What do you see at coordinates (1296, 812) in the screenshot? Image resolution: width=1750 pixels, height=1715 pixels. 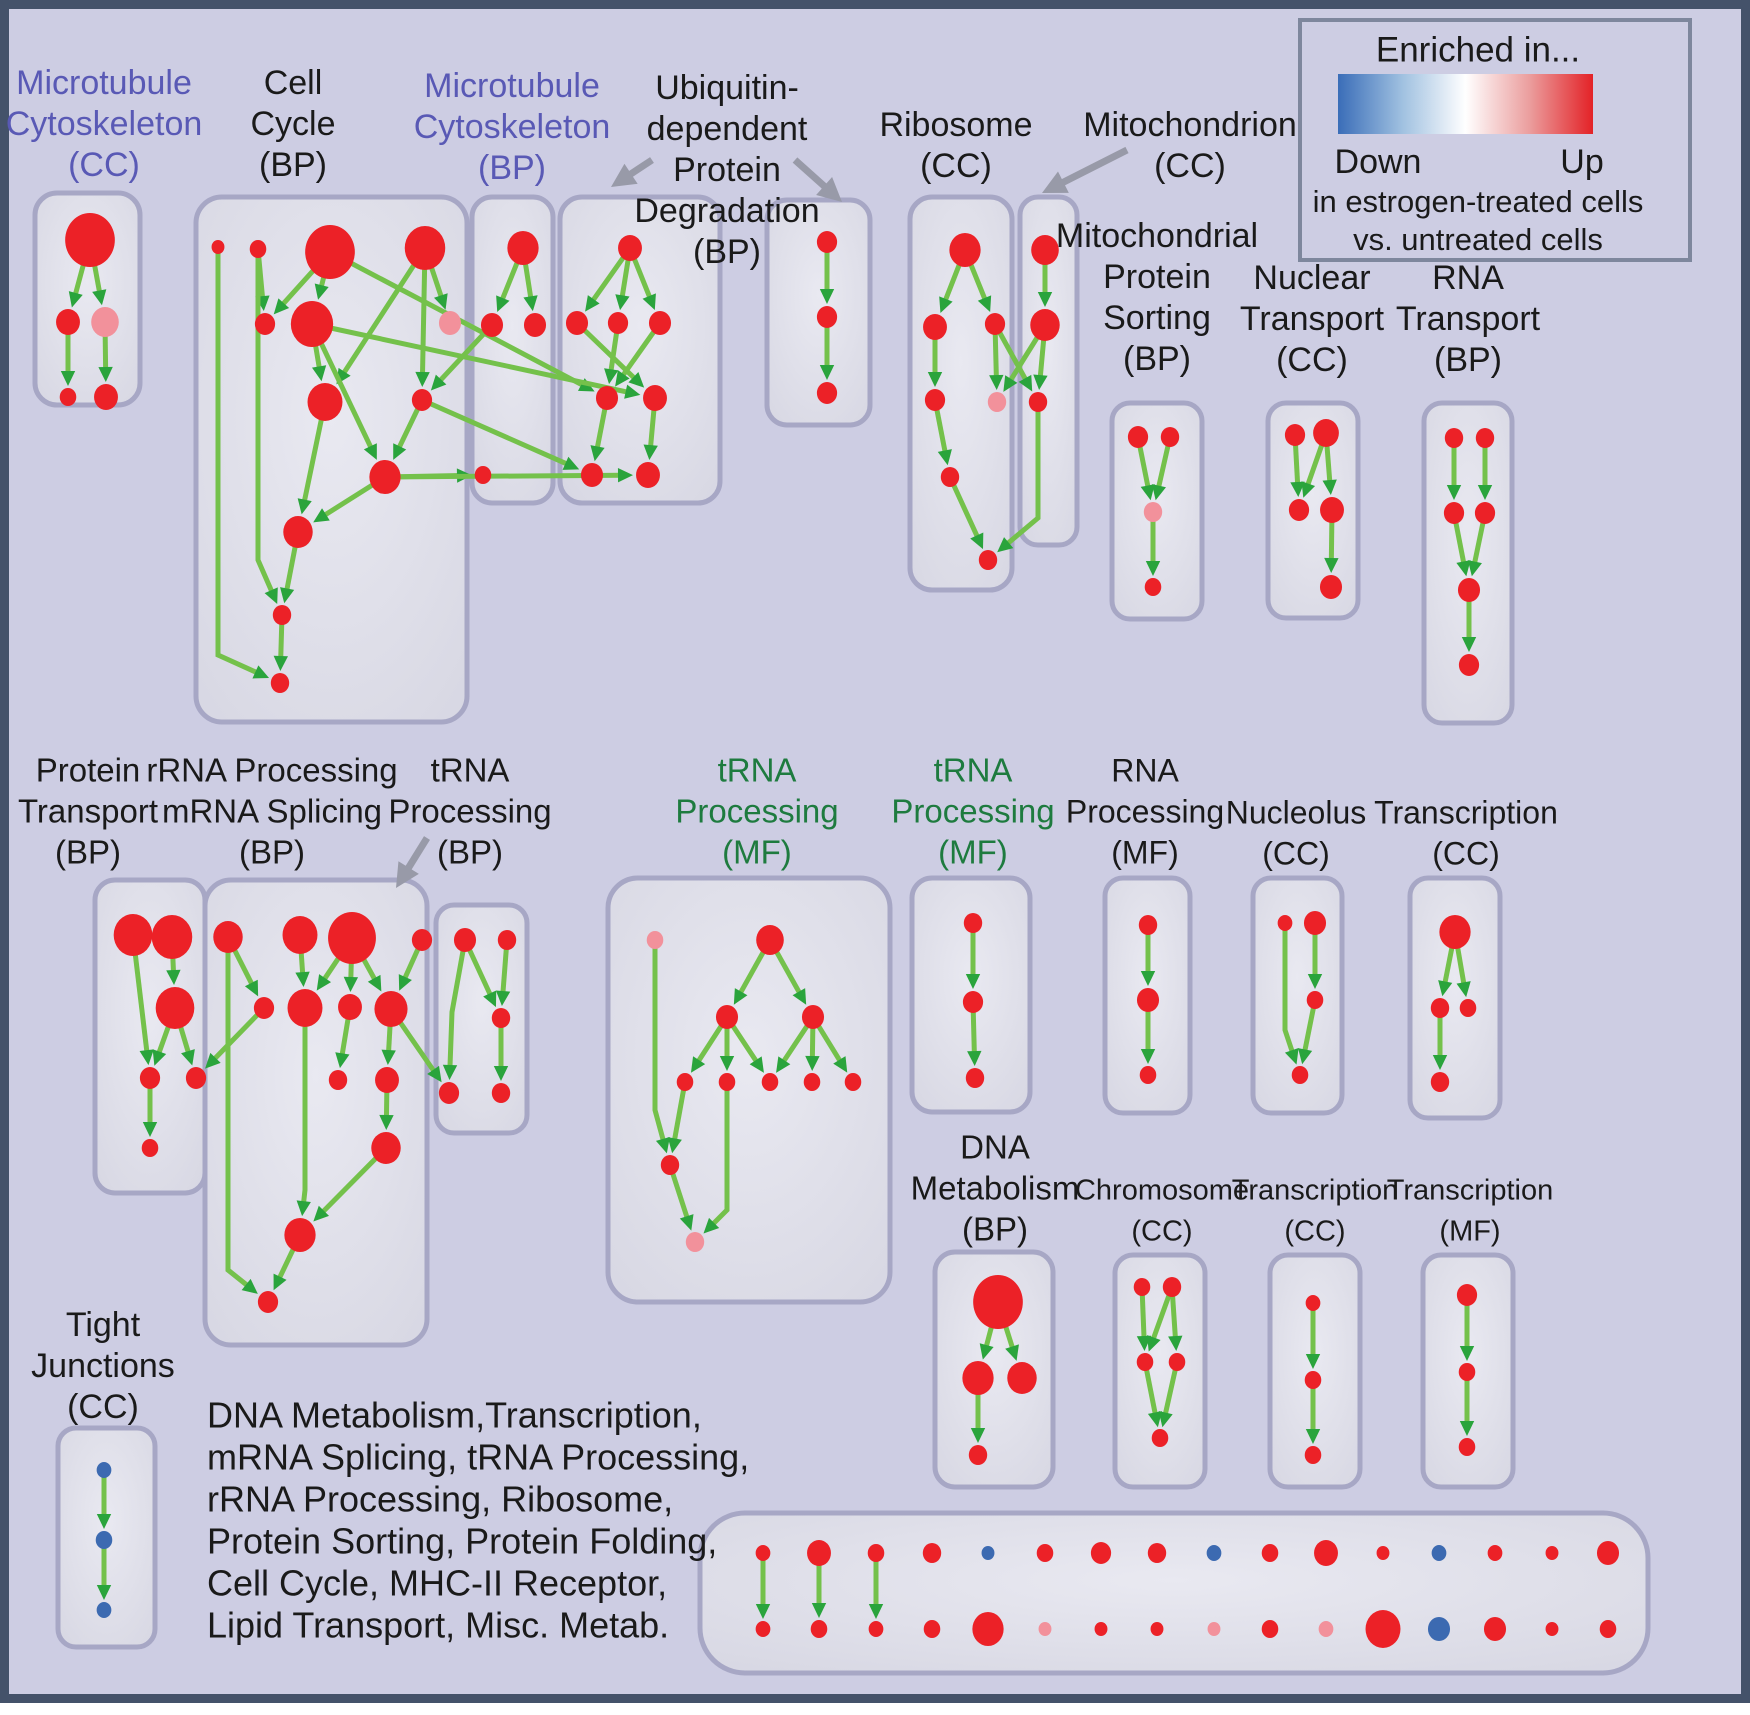 I see `label-line: Nucleolus` at bounding box center [1296, 812].